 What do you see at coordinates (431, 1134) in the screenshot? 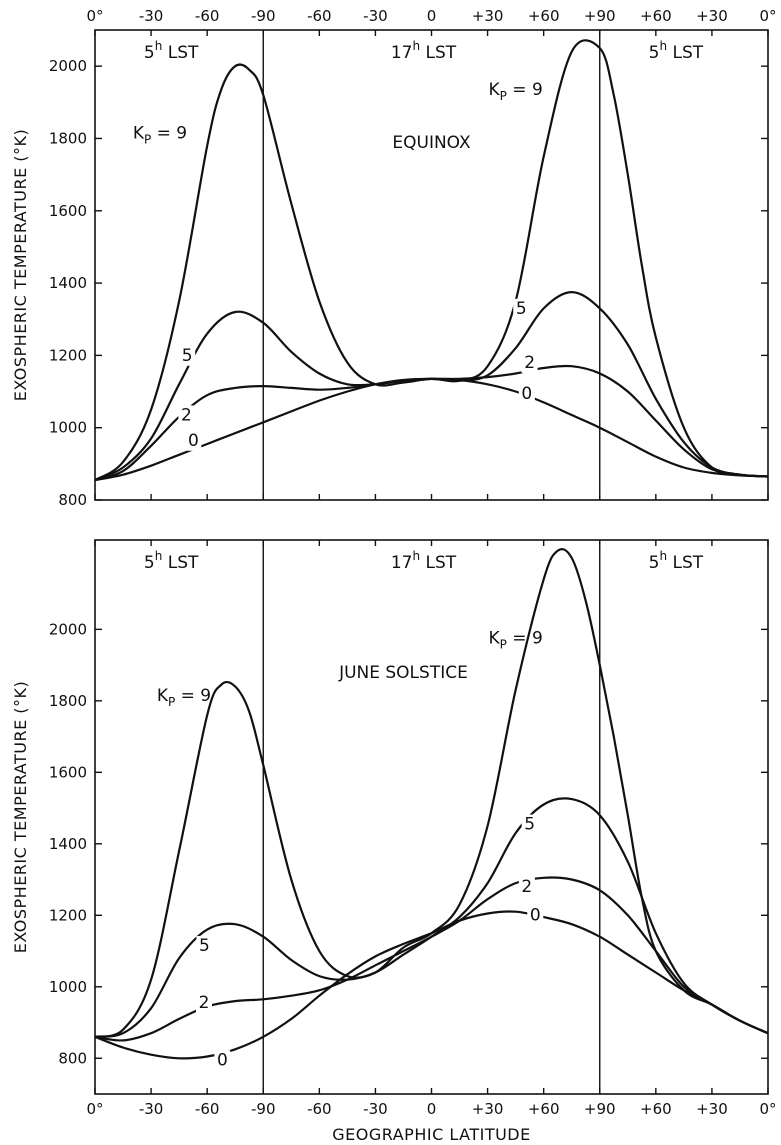
I see `x-axis-title: GEOGRAPHIC LATITUDE` at bounding box center [431, 1134].